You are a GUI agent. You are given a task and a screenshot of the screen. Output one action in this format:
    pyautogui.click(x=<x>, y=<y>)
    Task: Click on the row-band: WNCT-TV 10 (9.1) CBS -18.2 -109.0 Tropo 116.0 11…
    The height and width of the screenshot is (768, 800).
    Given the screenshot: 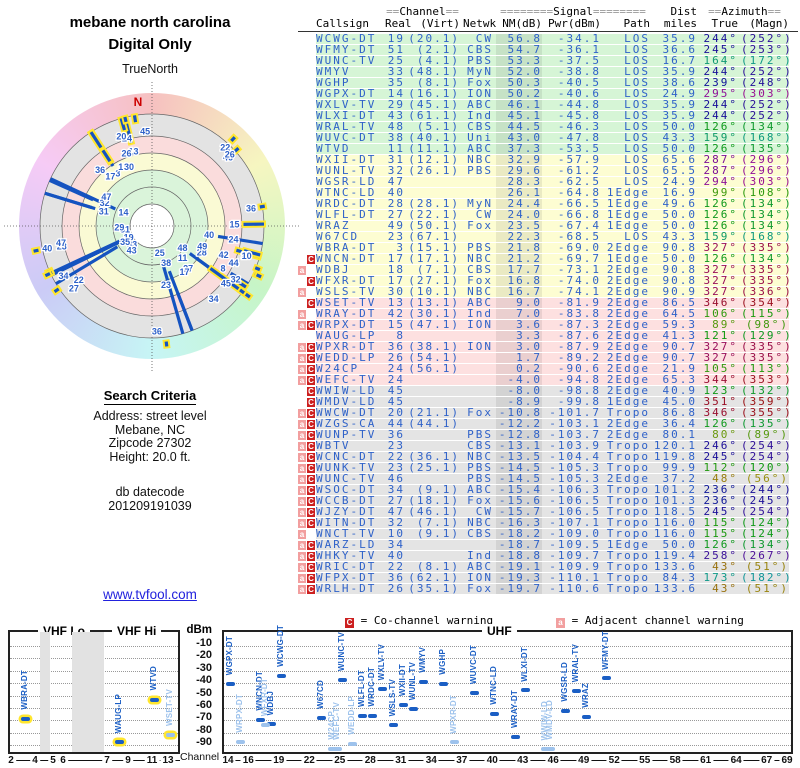 What is the action you would take?
    pyautogui.click(x=553, y=533)
    